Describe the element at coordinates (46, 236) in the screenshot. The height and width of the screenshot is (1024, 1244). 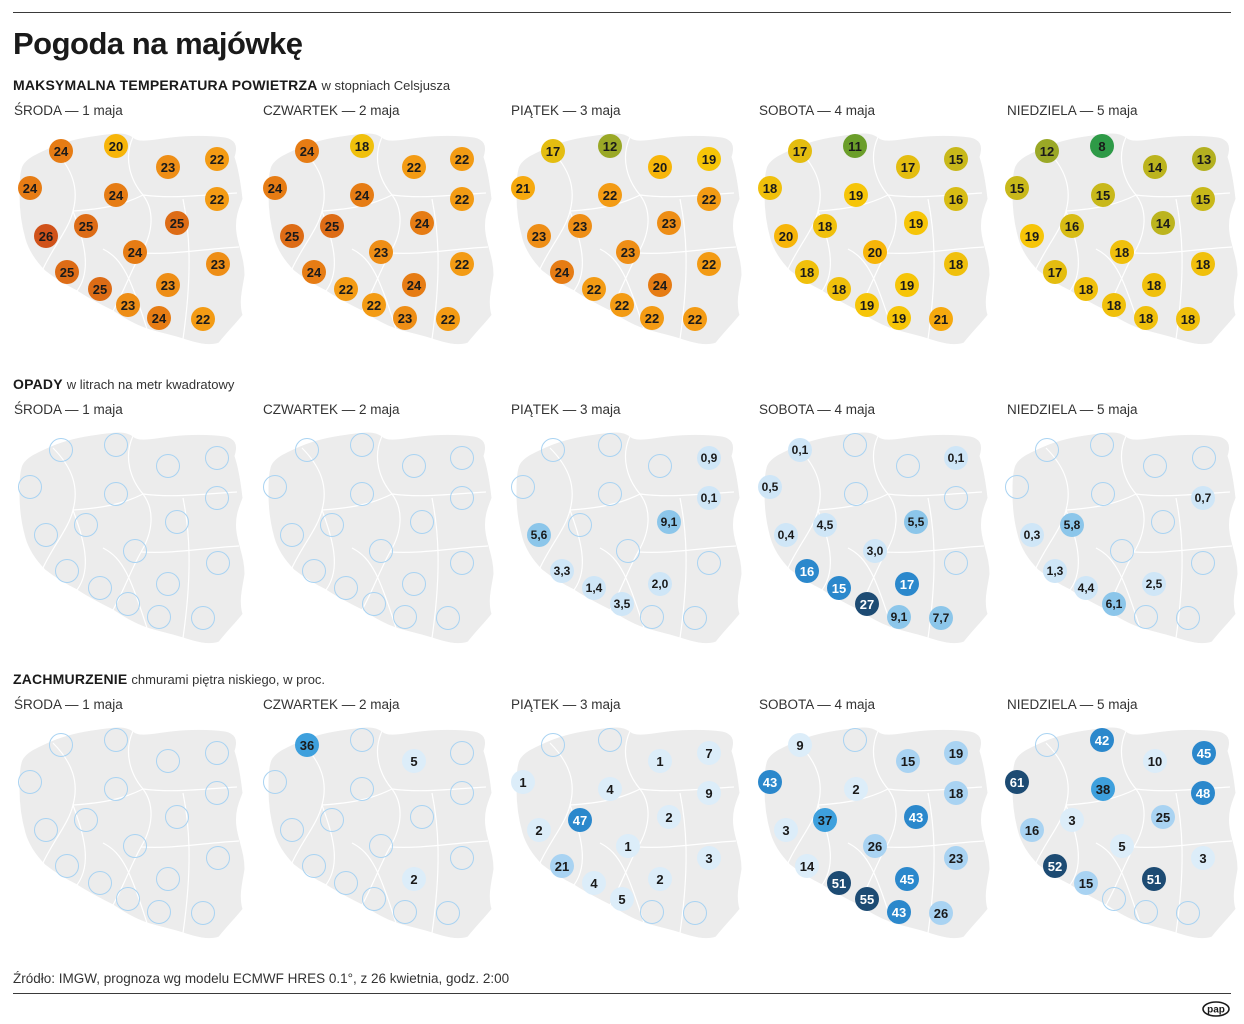
I see `temp-station-marker: 26` at that location.